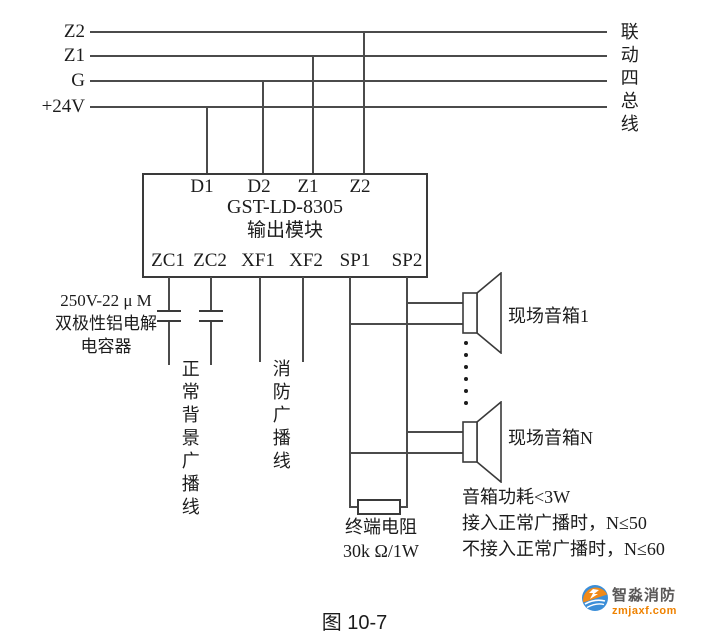  I want to click on speaker1-icon, so click(482, 313).